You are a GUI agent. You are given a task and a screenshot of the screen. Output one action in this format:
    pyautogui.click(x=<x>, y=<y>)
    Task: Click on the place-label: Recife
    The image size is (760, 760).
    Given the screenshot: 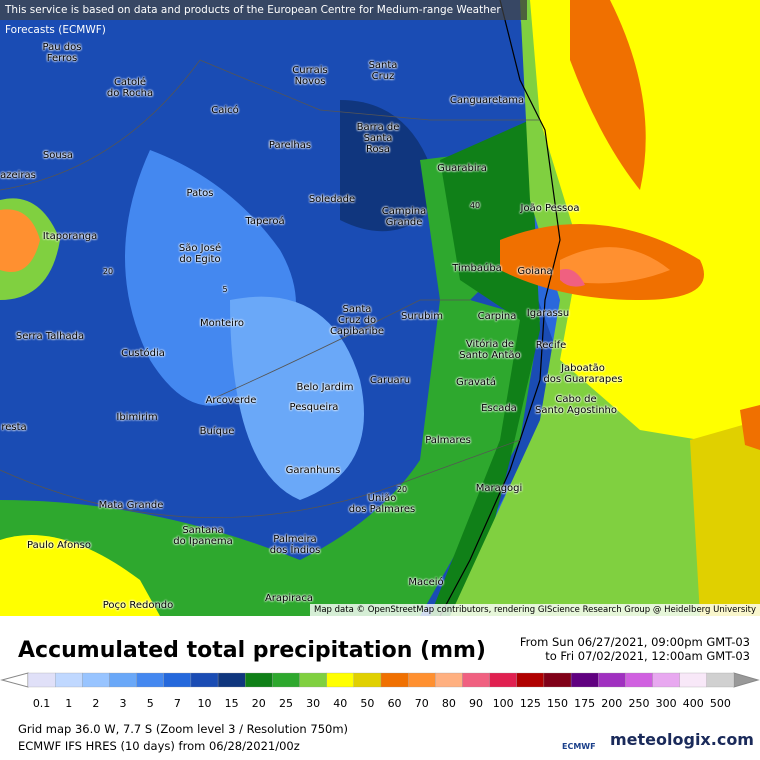 What is the action you would take?
    pyautogui.click(x=551, y=345)
    